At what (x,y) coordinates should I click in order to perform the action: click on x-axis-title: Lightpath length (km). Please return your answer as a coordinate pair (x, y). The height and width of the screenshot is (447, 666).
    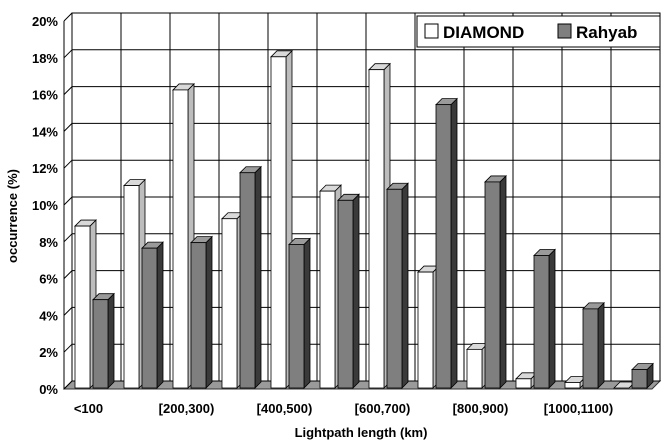
    Looking at the image, I should click on (361, 432).